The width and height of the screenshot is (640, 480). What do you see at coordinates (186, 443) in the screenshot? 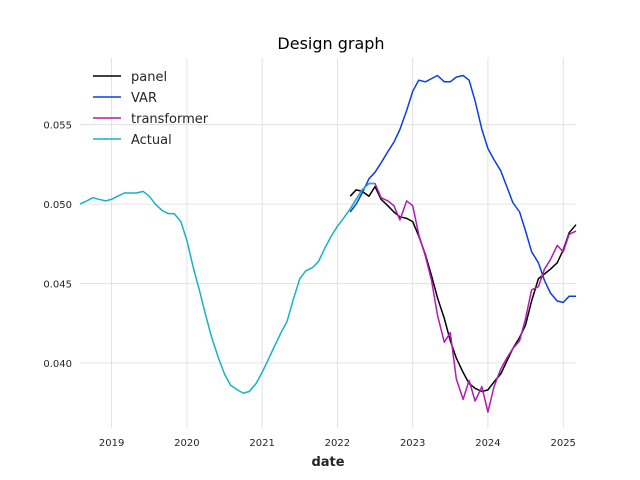
I see `x-tick-label: 2020` at bounding box center [186, 443].